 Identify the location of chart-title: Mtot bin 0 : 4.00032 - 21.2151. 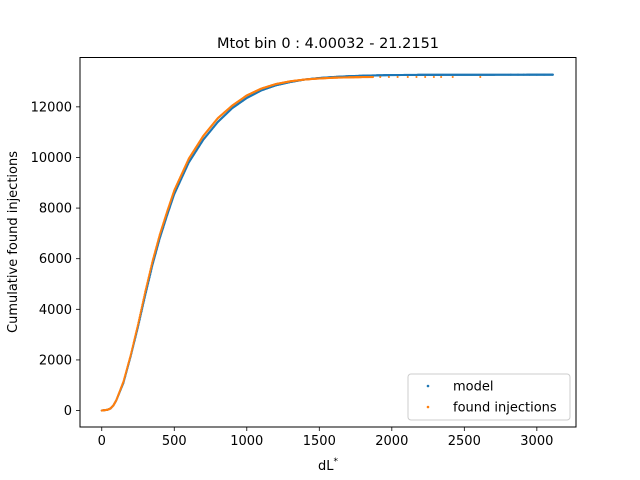
(328, 44).